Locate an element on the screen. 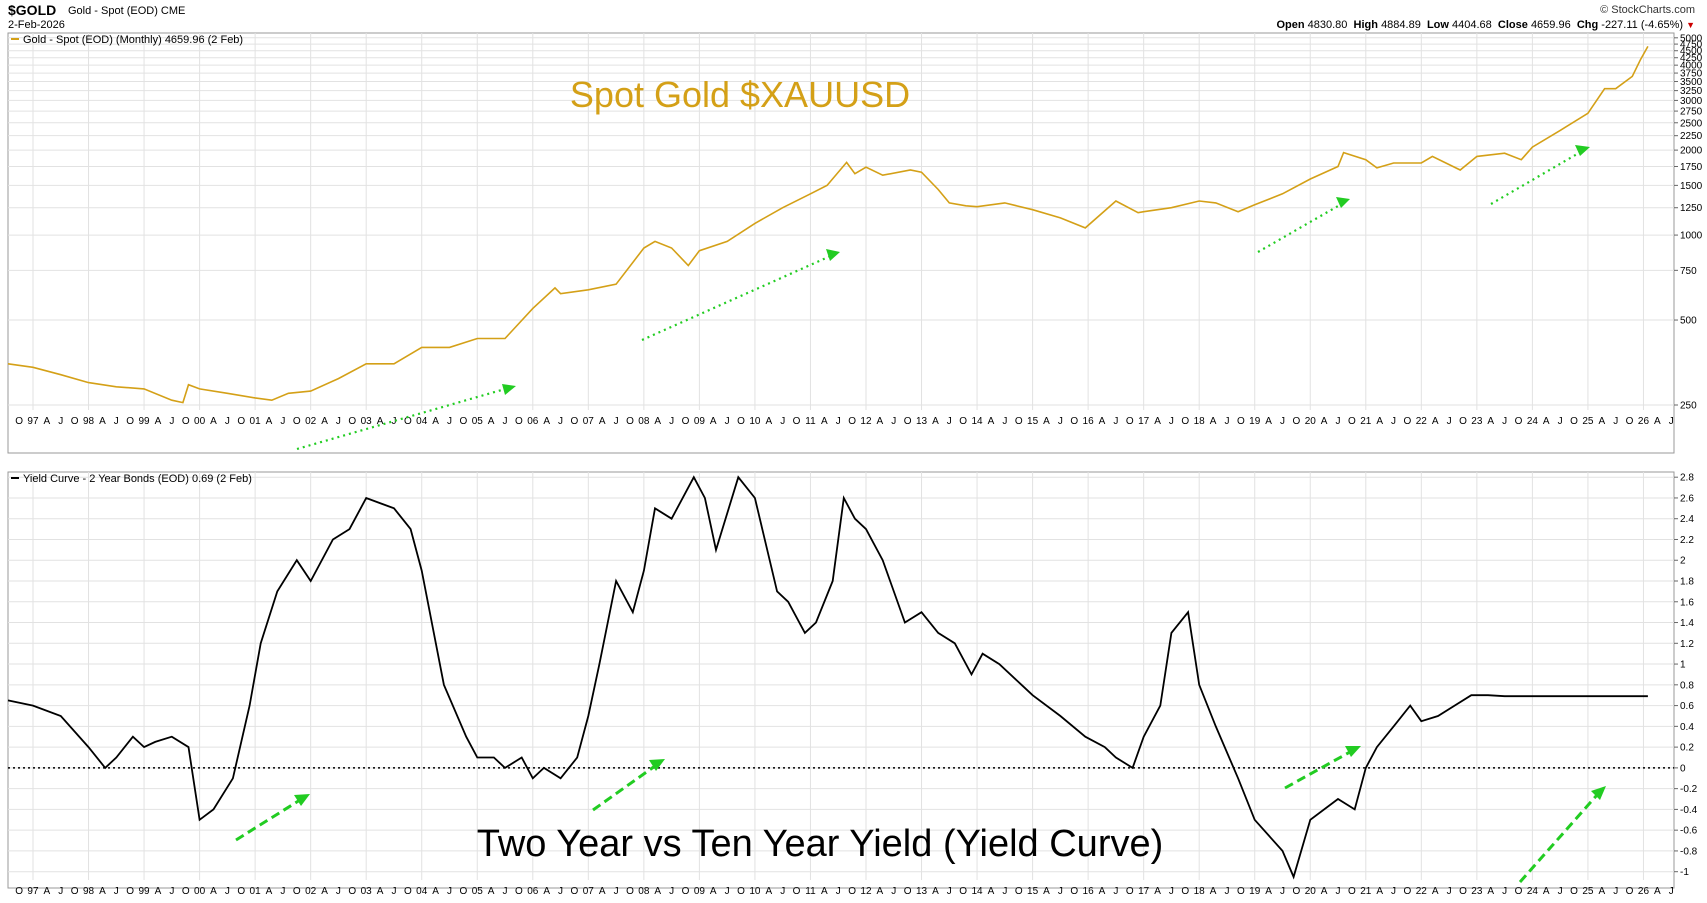  chg-down-icon: ▼ is located at coordinates (1690, 25).